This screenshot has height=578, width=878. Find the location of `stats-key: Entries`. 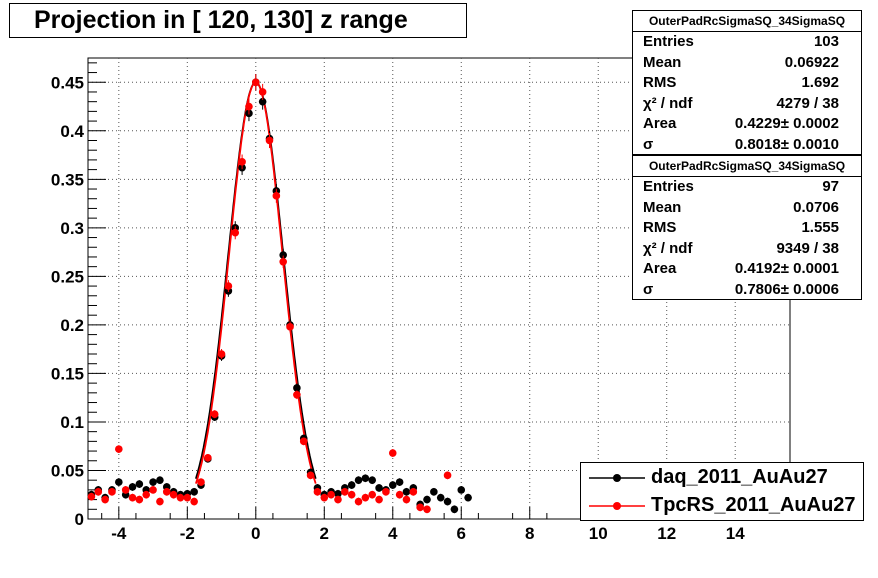

stats-key: Entries is located at coordinates (668, 41).